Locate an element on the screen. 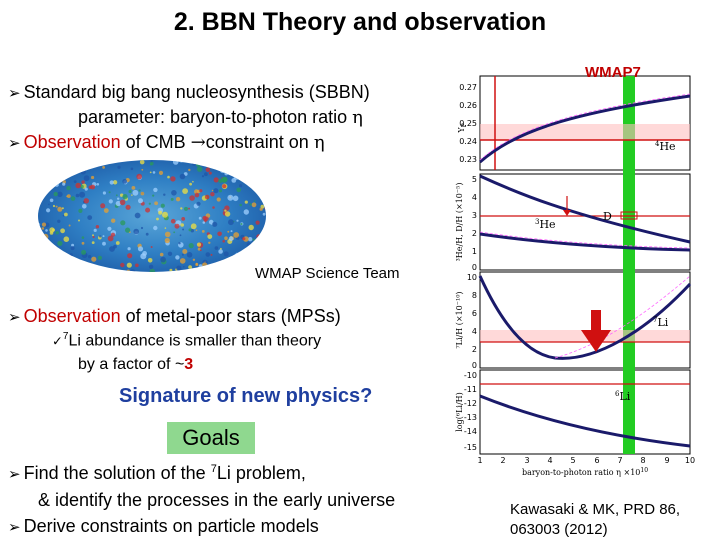 The height and width of the screenshot is (540, 720). eta-symbol: η is located at coordinates (357, 117).